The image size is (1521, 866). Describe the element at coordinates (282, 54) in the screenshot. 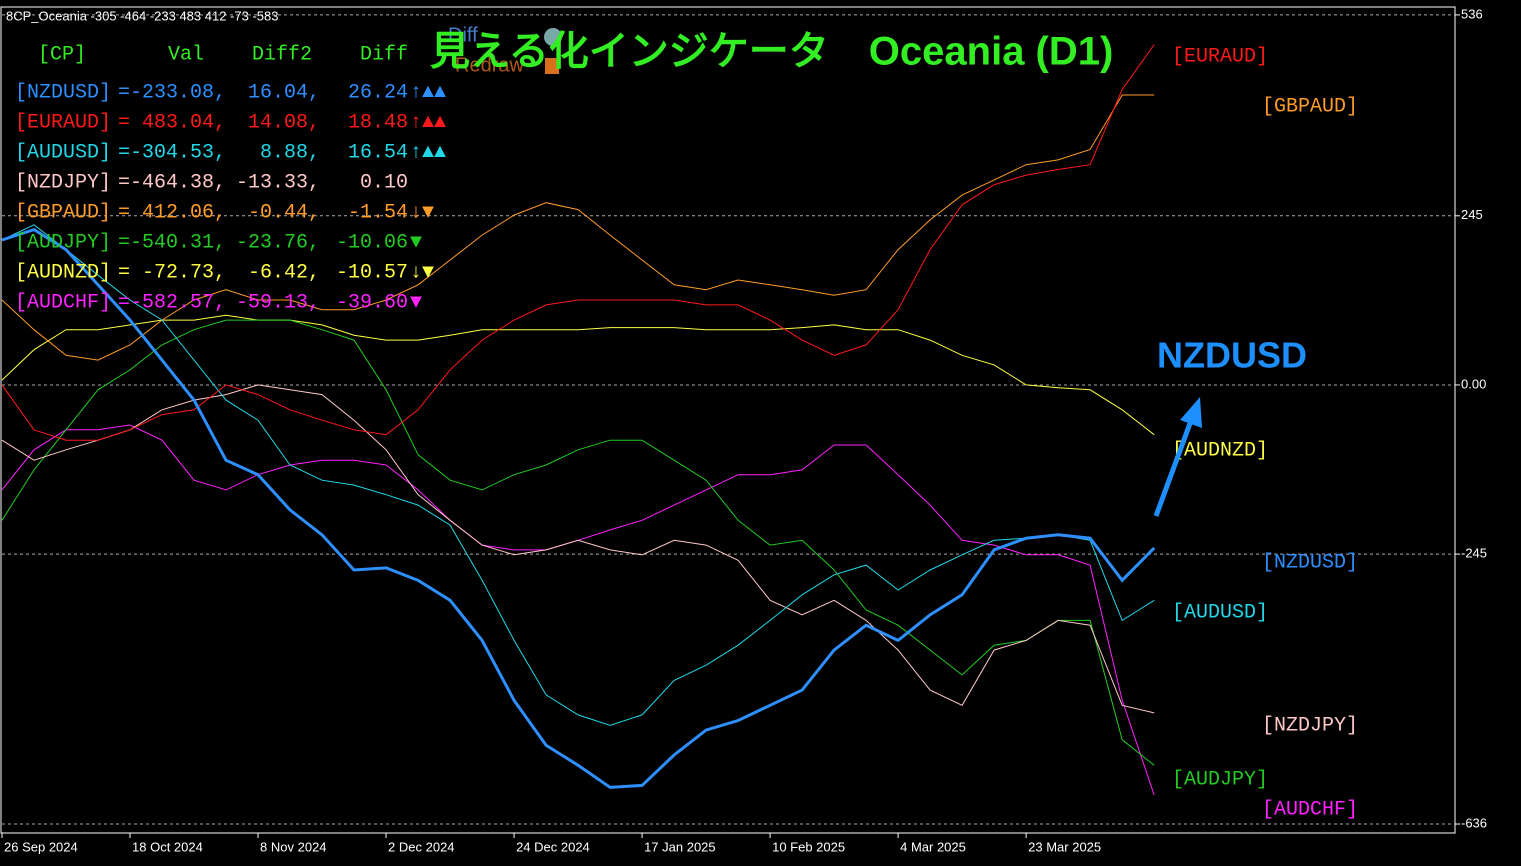

I see `panel-header: Diff2` at that location.